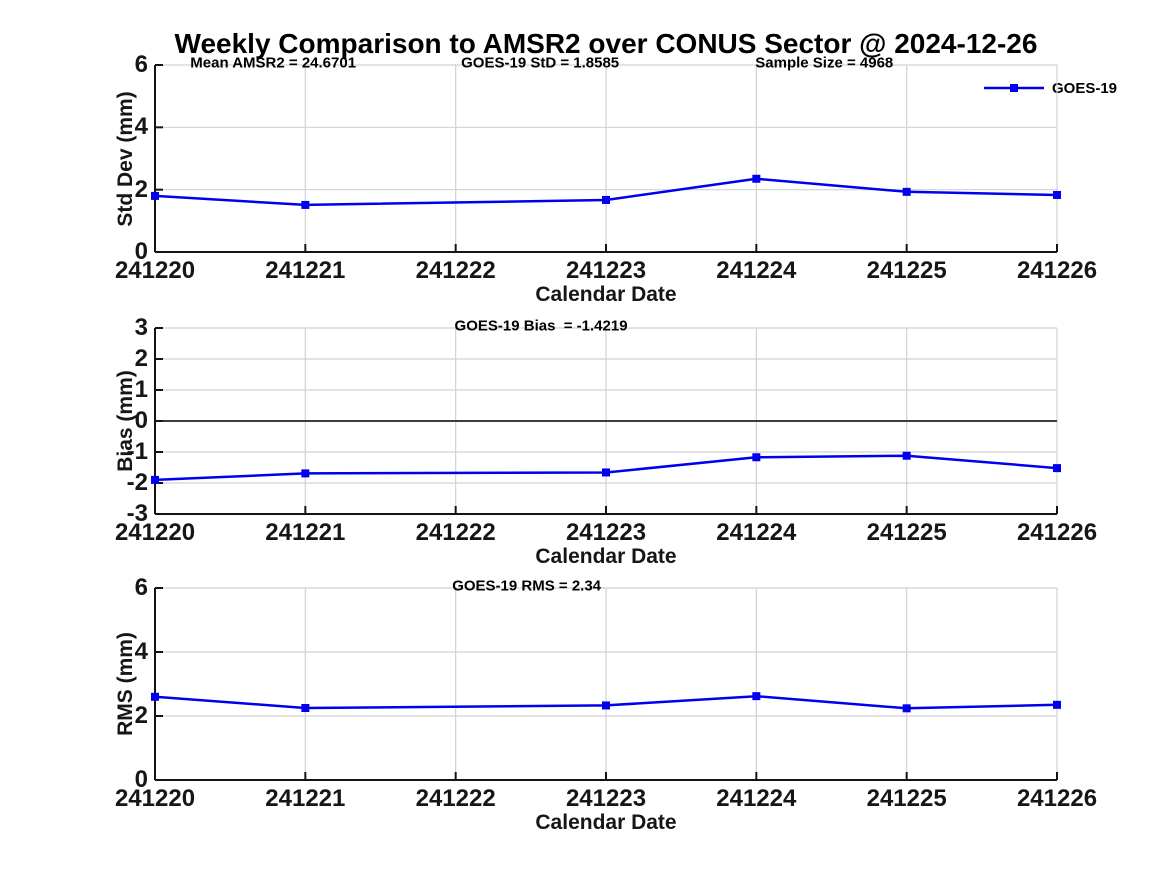  What do you see at coordinates (305, 798) in the screenshot?
I see `rms-panel-xtick-label: 241221` at bounding box center [305, 798].